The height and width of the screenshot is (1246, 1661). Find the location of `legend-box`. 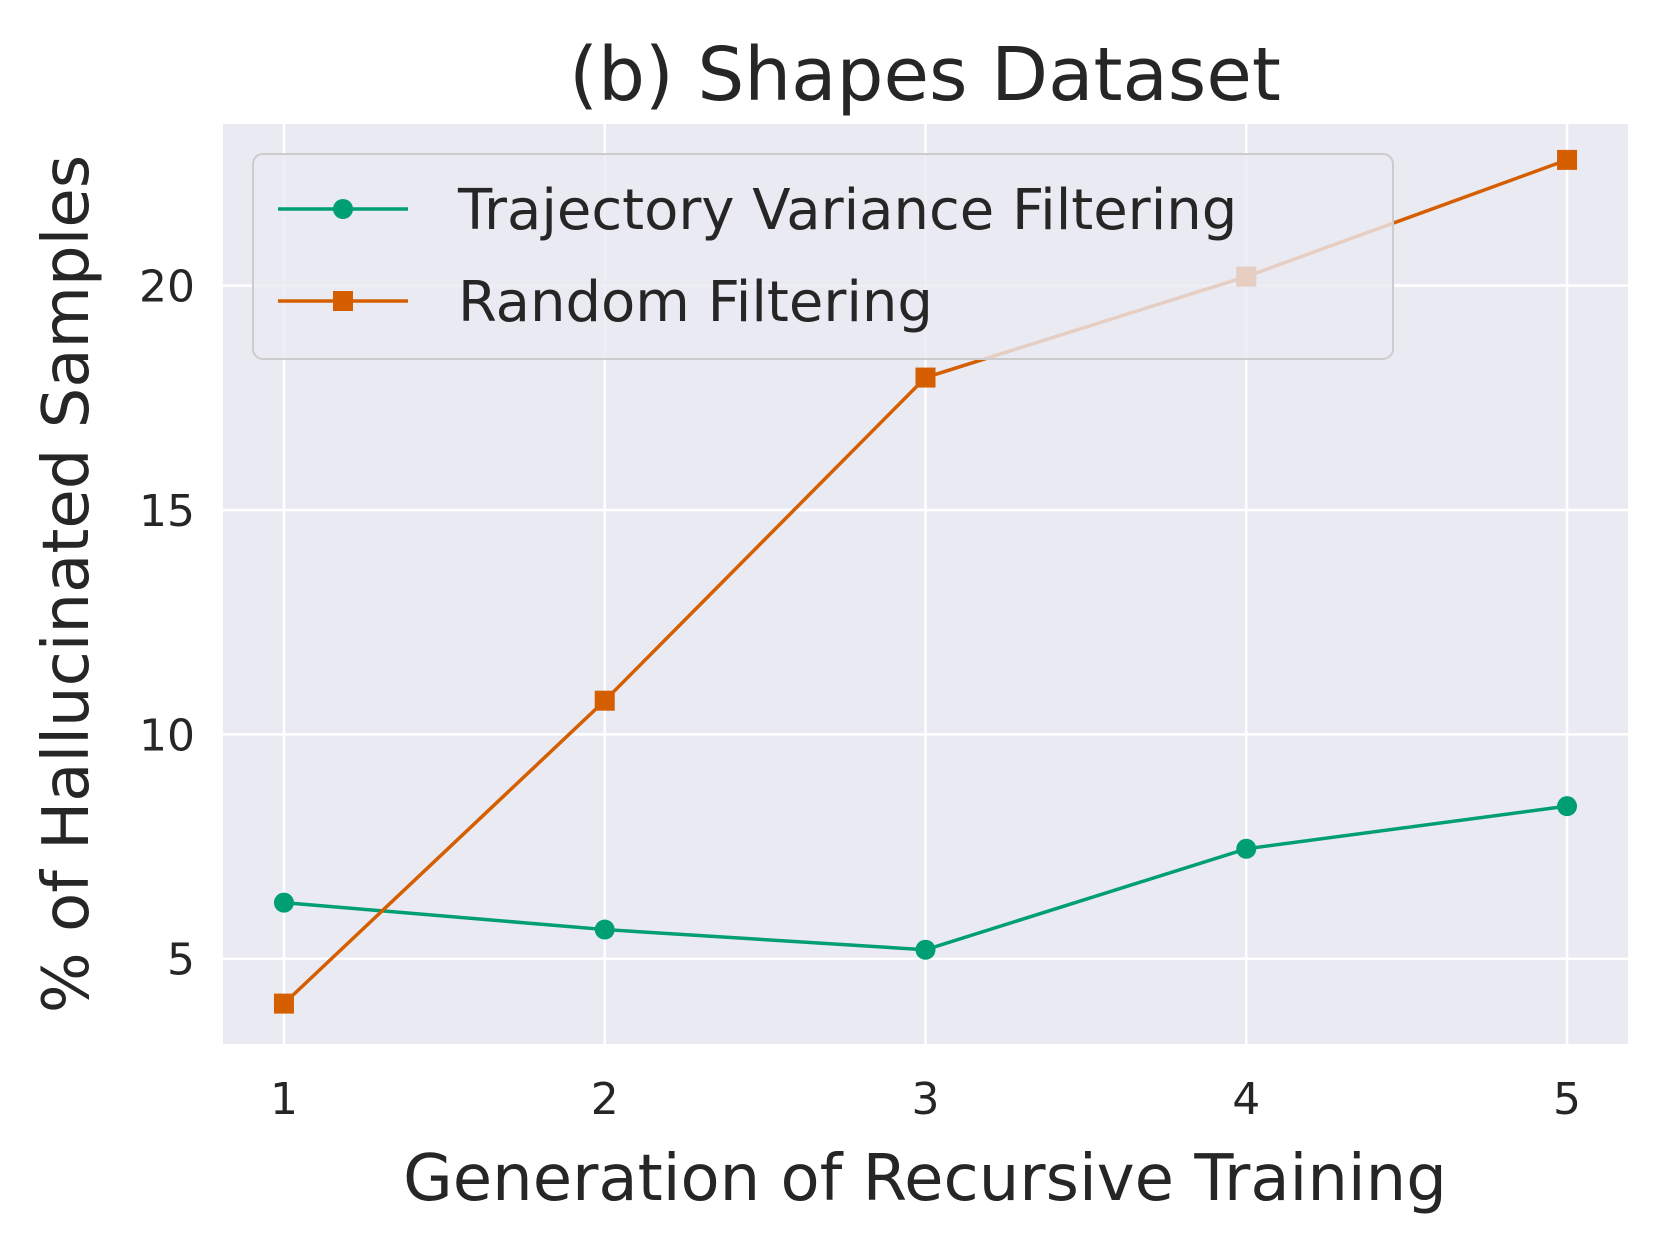

legend-box is located at coordinates (823, 256).